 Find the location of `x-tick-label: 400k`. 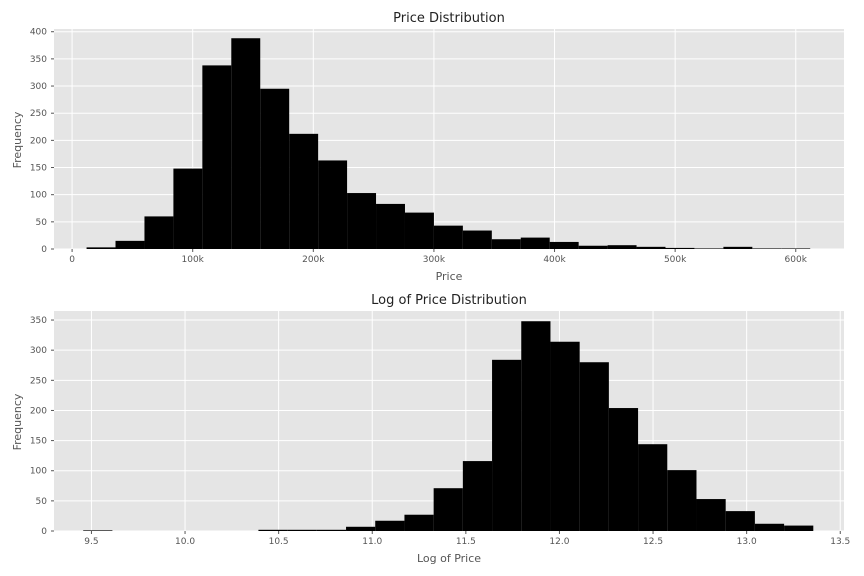

x-tick-label: 400k is located at coordinates (554, 260).